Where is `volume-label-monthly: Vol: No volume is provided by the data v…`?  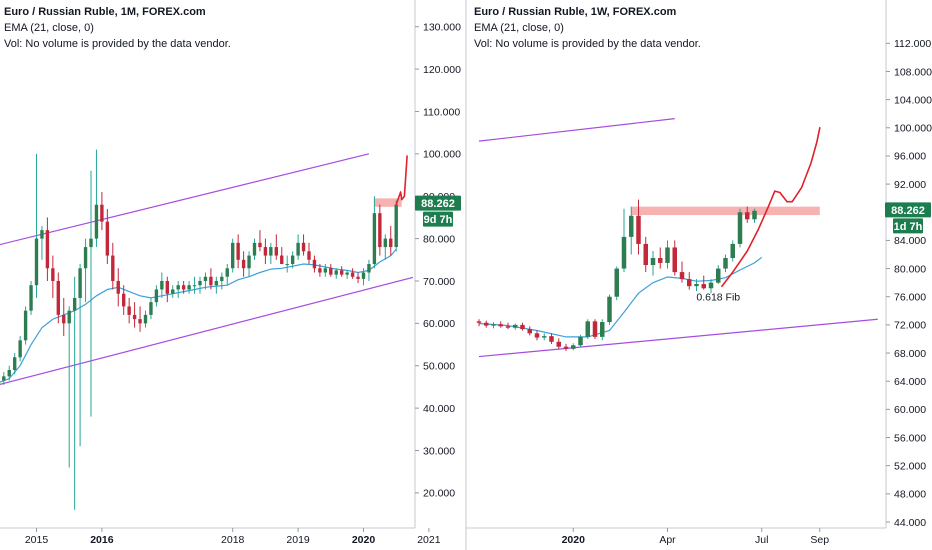 volume-label-monthly: Vol: No volume is provided by the data v… is located at coordinates (117, 44).